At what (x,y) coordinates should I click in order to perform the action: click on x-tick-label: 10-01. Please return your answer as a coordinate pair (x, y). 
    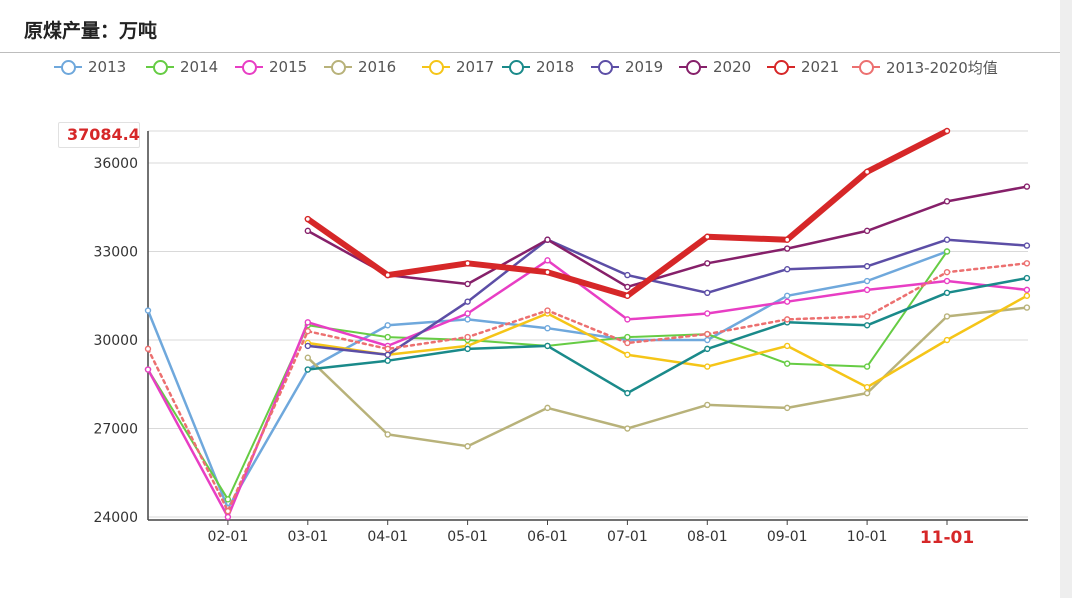
    Looking at the image, I should click on (867, 537).